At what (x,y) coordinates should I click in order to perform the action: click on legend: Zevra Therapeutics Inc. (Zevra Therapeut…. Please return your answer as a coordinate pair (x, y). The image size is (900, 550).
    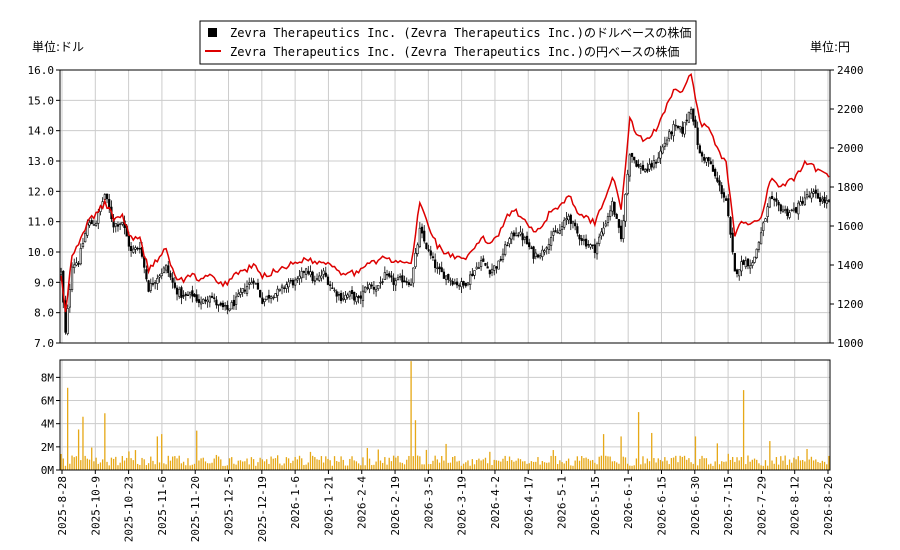
    Looking at the image, I should click on (448, 42).